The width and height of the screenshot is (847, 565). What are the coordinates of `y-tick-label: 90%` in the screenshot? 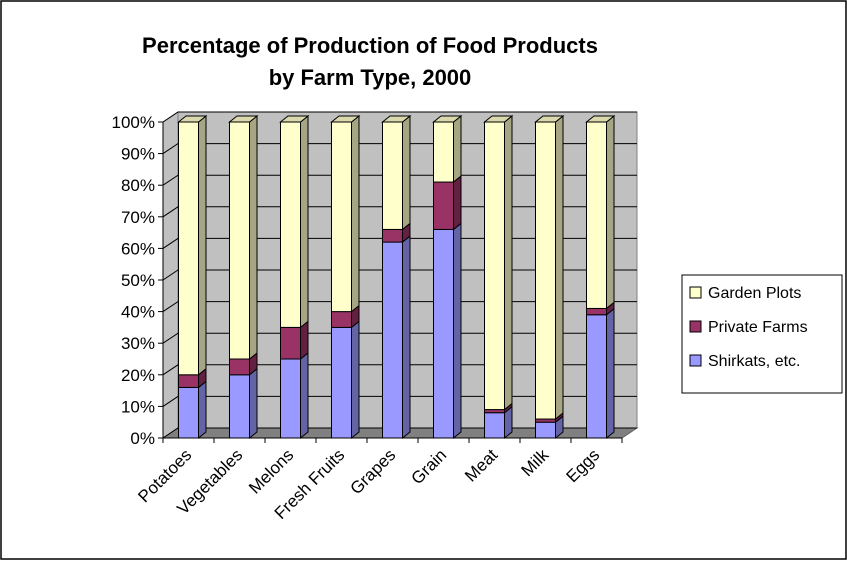 It's located at (138, 154).